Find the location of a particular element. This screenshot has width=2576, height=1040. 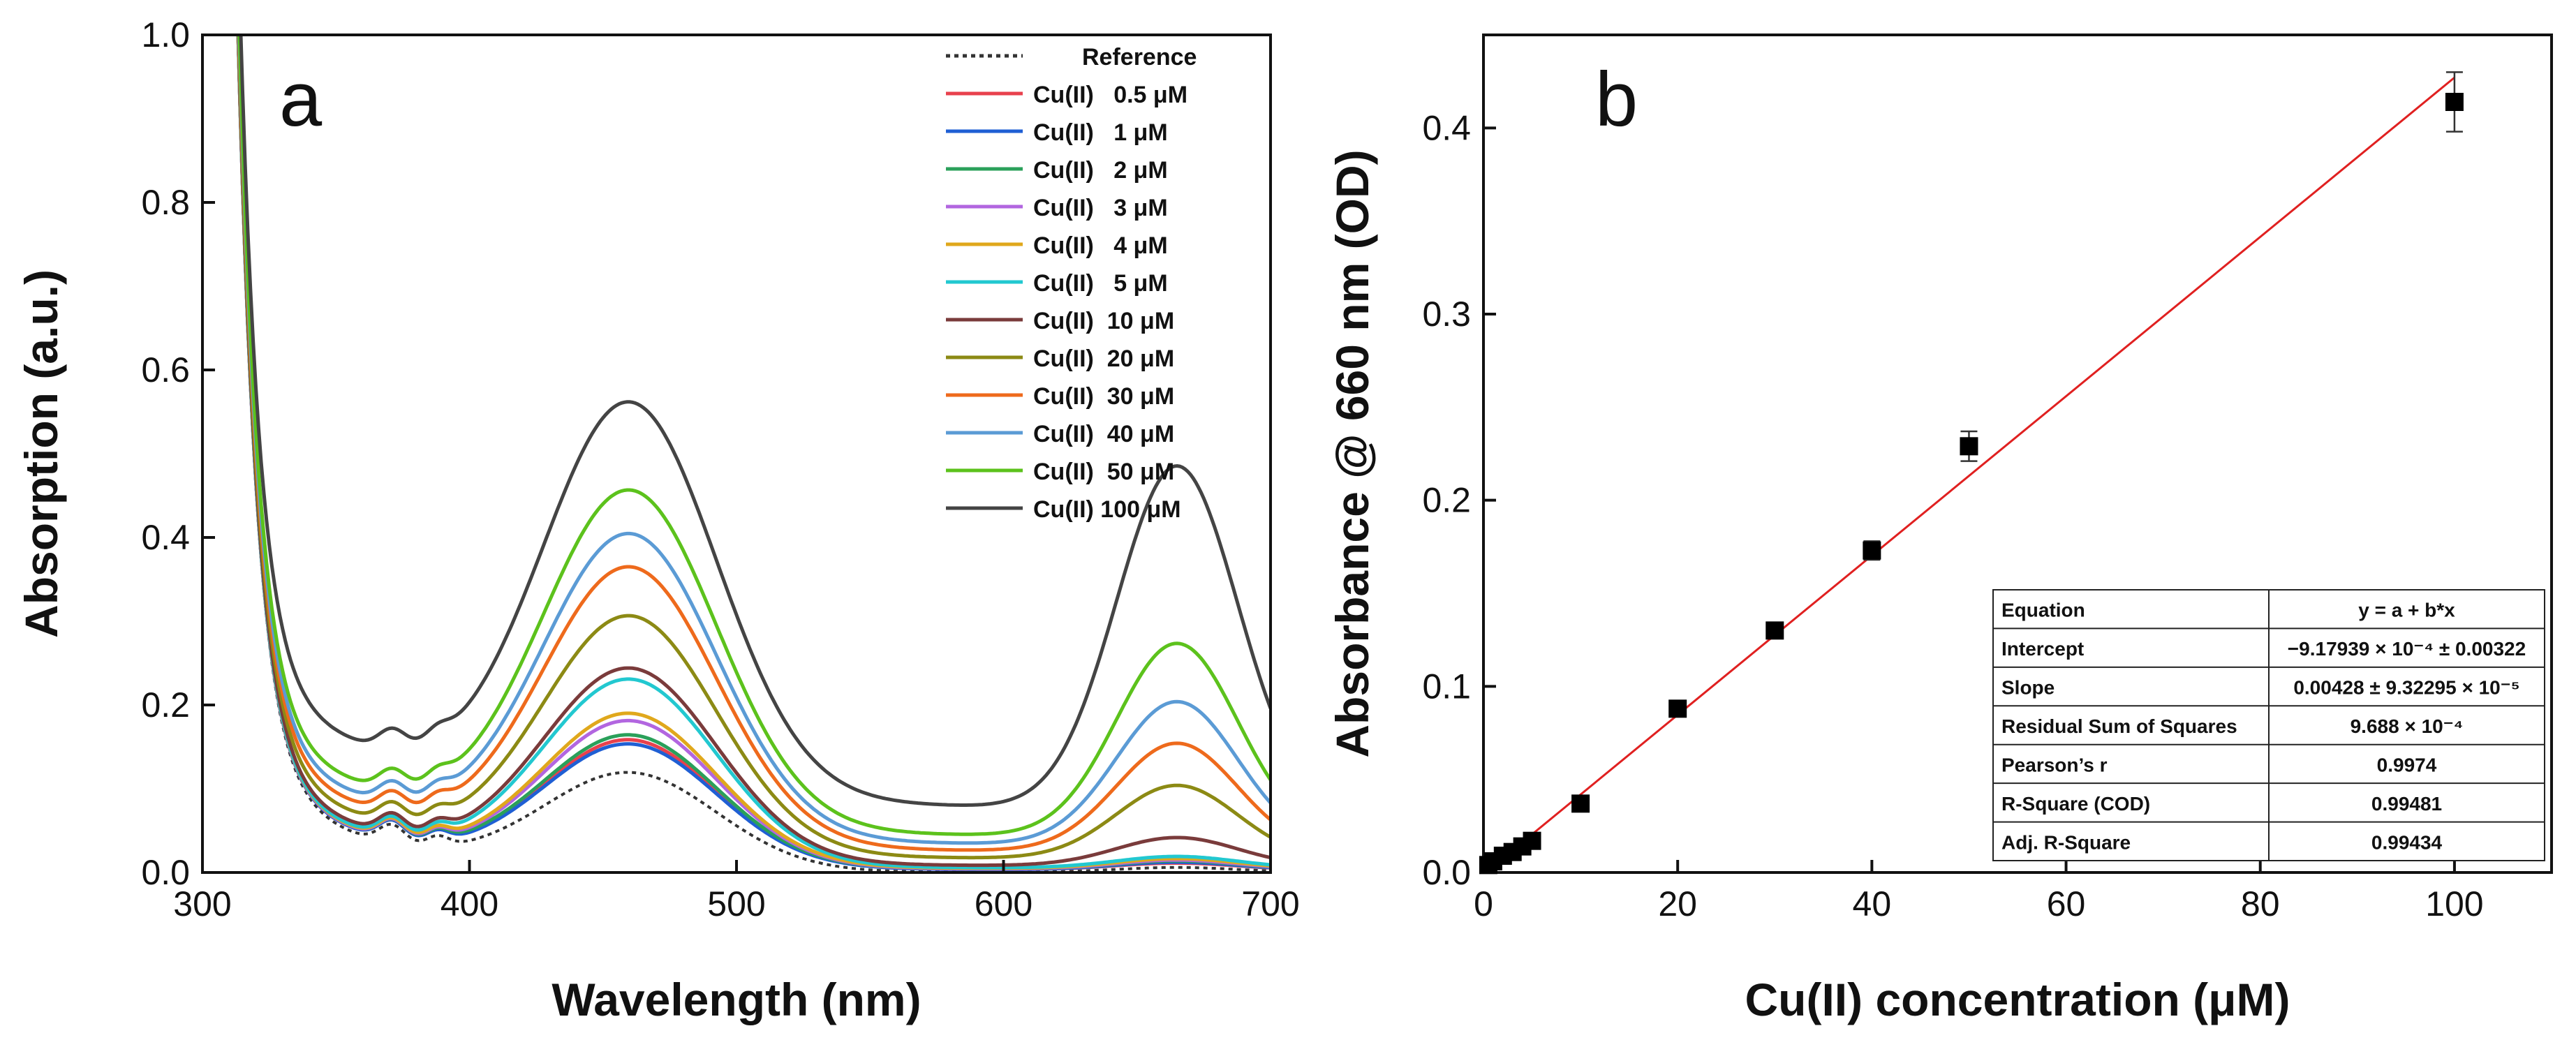

b-table-label: R-Square (COD) is located at coordinates (2075, 804).